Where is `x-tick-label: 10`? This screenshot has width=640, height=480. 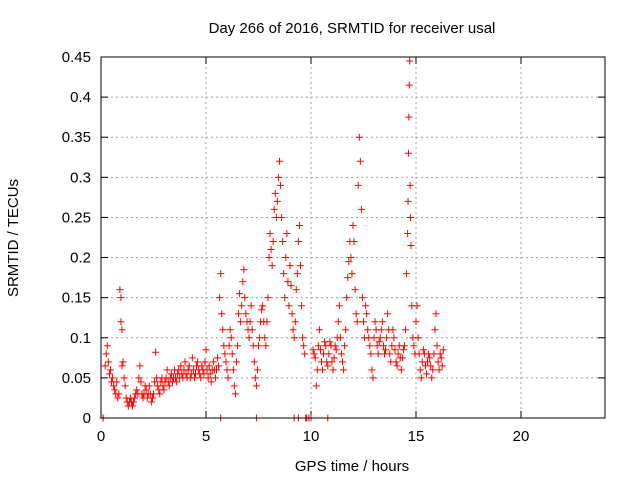
x-tick-label: 10 is located at coordinates (311, 436).